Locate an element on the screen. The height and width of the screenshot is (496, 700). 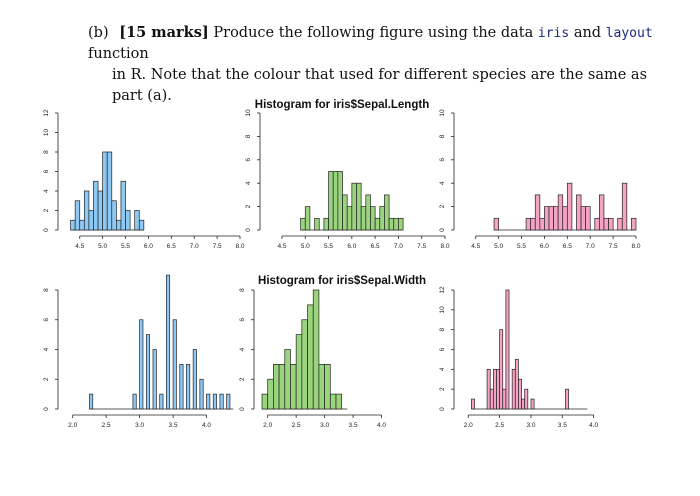
question-and: and is located at coordinates (587, 33).